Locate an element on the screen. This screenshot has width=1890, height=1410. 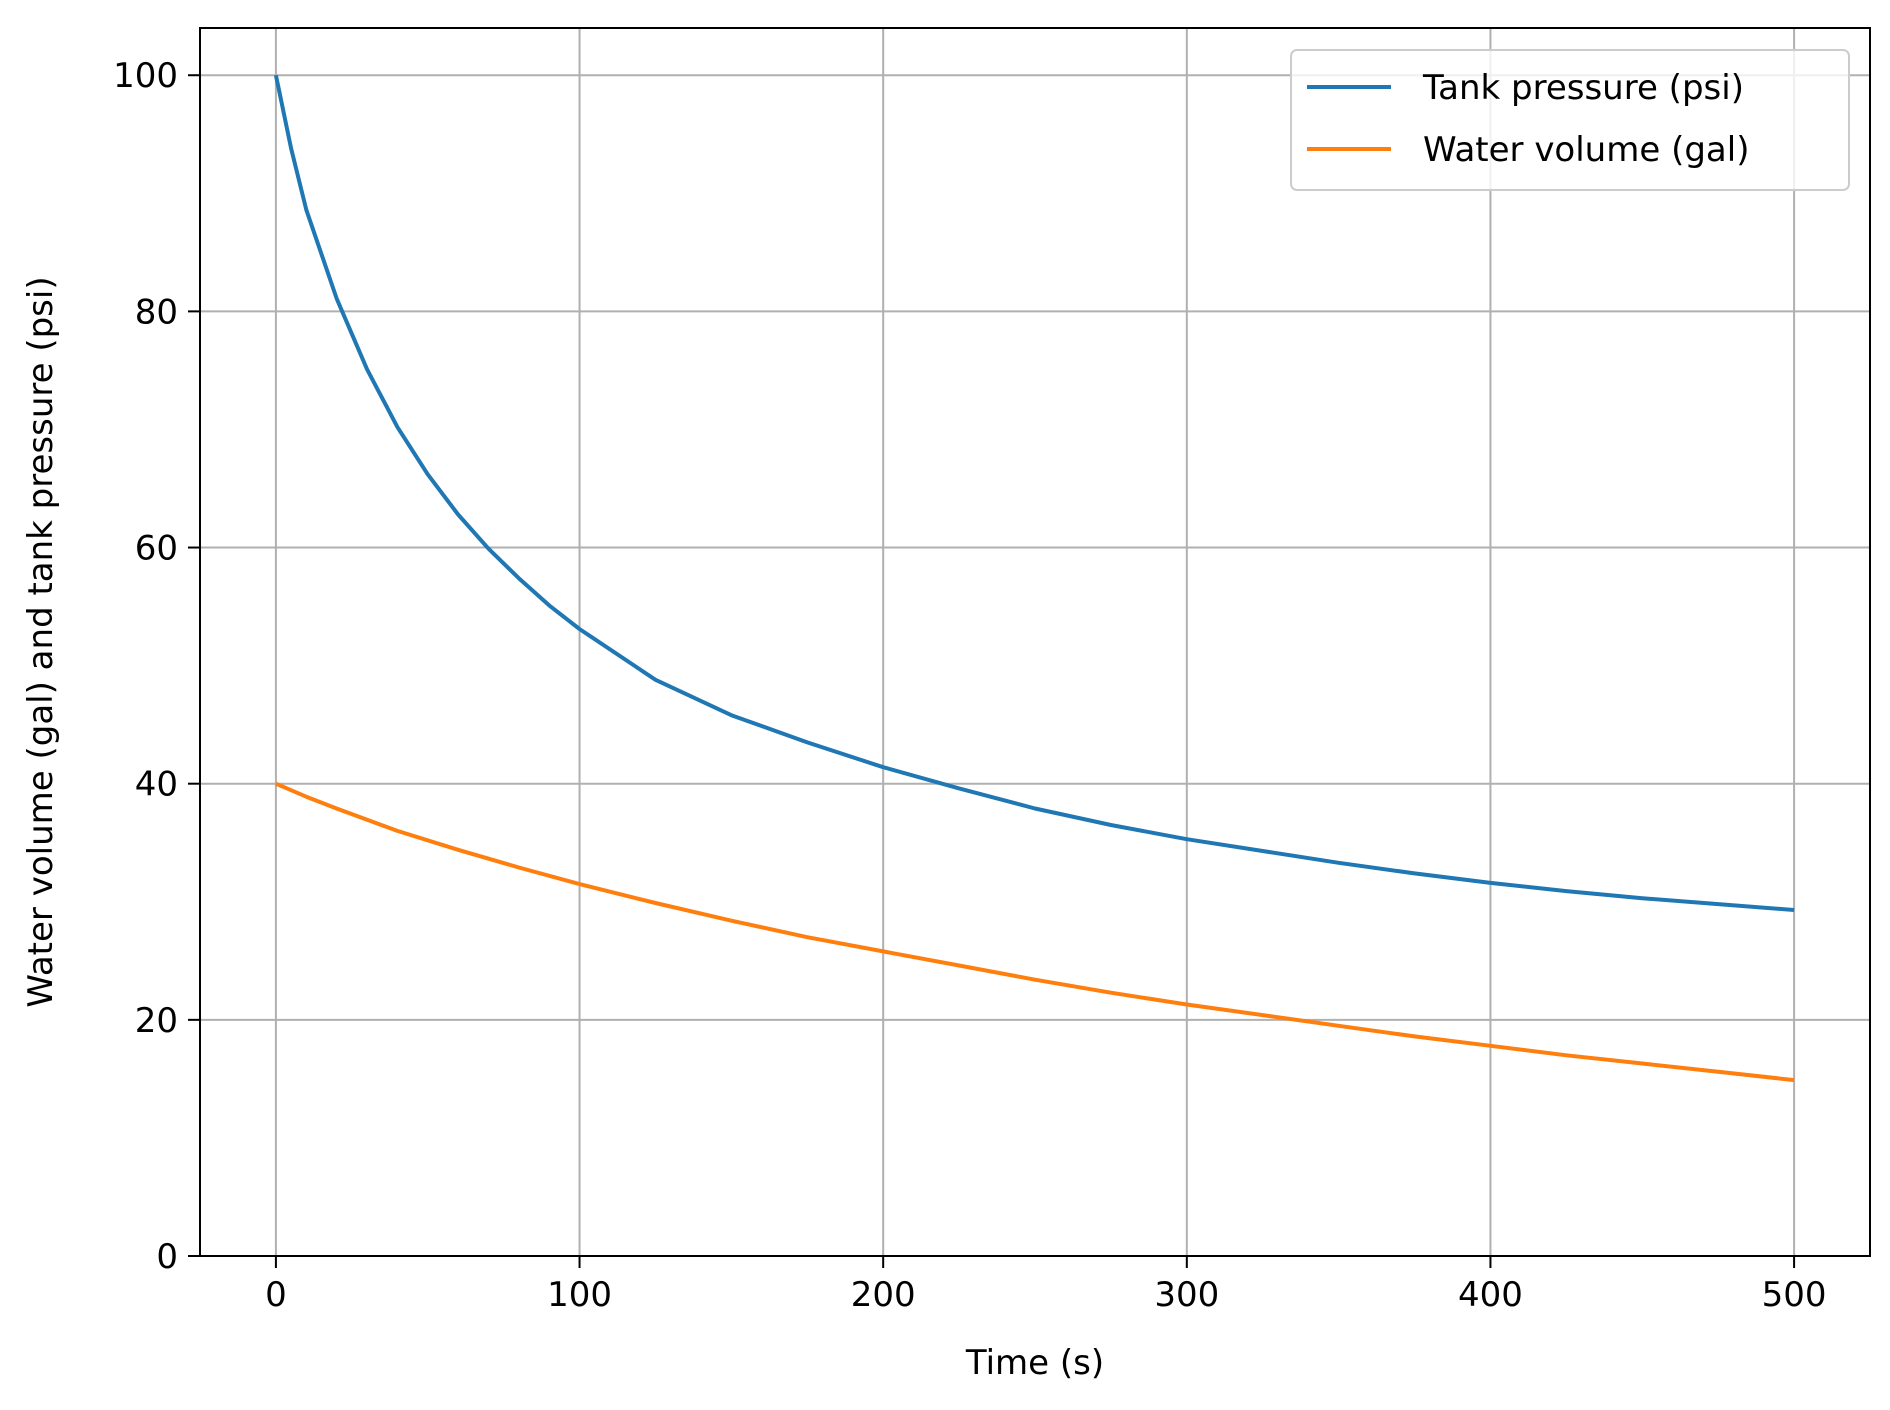
x-axis-label: Time (s) is located at coordinates (1034, 1363).